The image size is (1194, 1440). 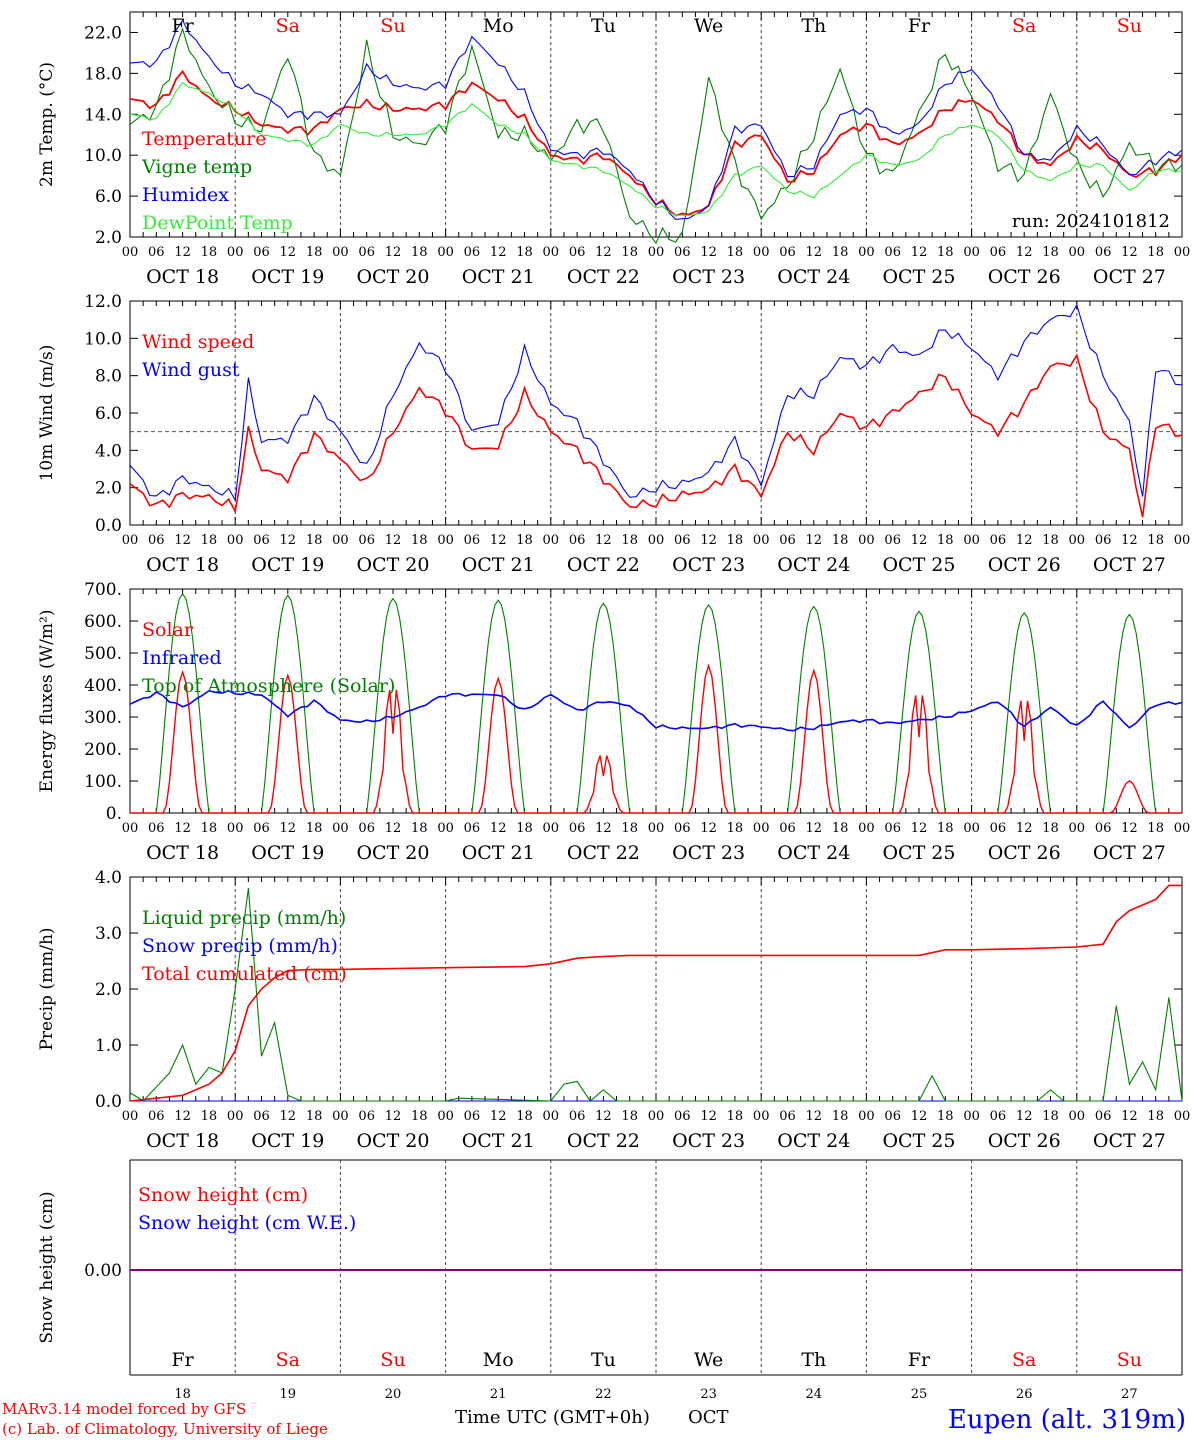 I want to click on day-number-label: 25, so click(x=919, y=1394).